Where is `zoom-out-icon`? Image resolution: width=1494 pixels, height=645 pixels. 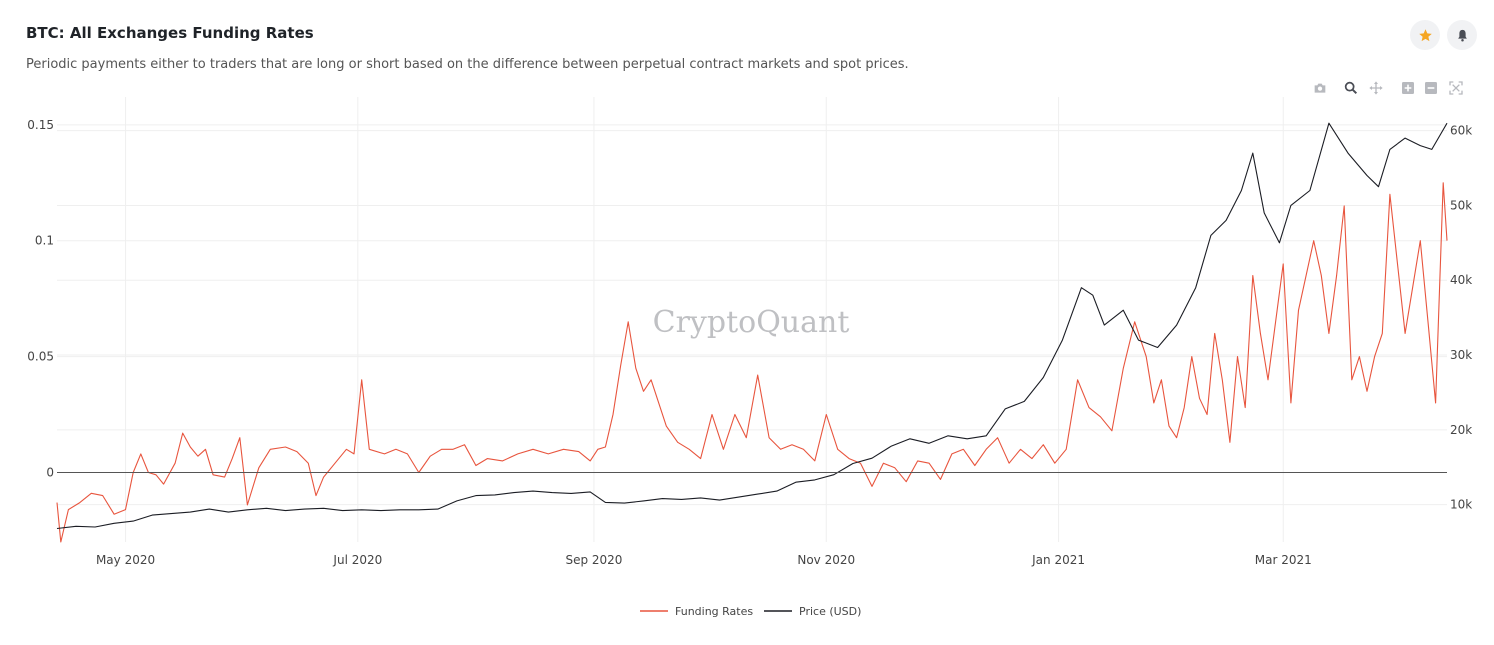 zoom-out-icon is located at coordinates (1431, 88).